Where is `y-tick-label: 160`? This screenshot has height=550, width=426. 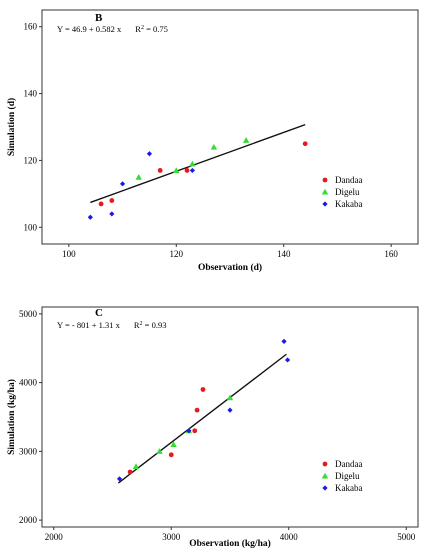 y-tick-label: 160 is located at coordinates (31, 27).